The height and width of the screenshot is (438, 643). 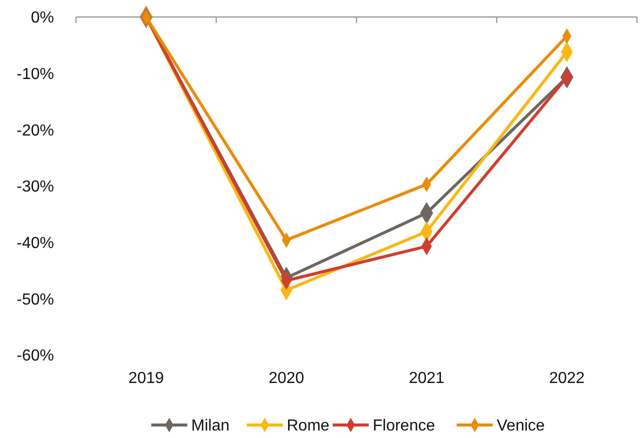 I want to click on x-tick-label: 2020, so click(x=286, y=378).